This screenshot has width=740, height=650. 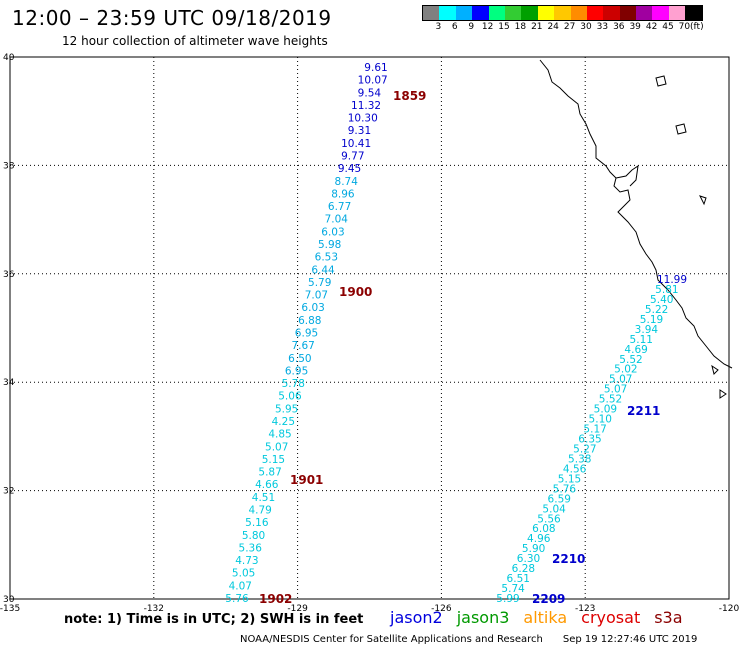 What do you see at coordinates (533, 549) in the screenshot?
I see `wave-height-label: 5.90` at bounding box center [533, 549].